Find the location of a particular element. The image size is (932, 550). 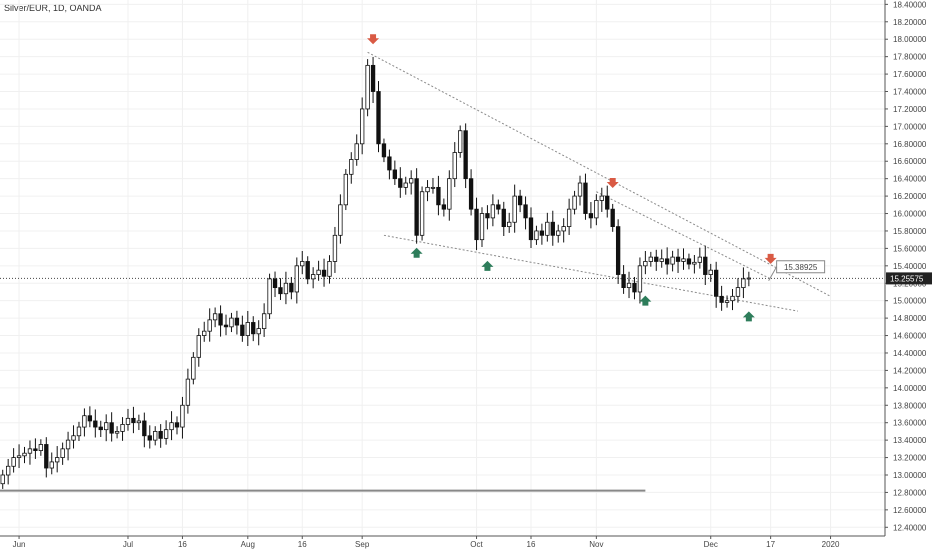

callout-box is located at coordinates (801, 267).